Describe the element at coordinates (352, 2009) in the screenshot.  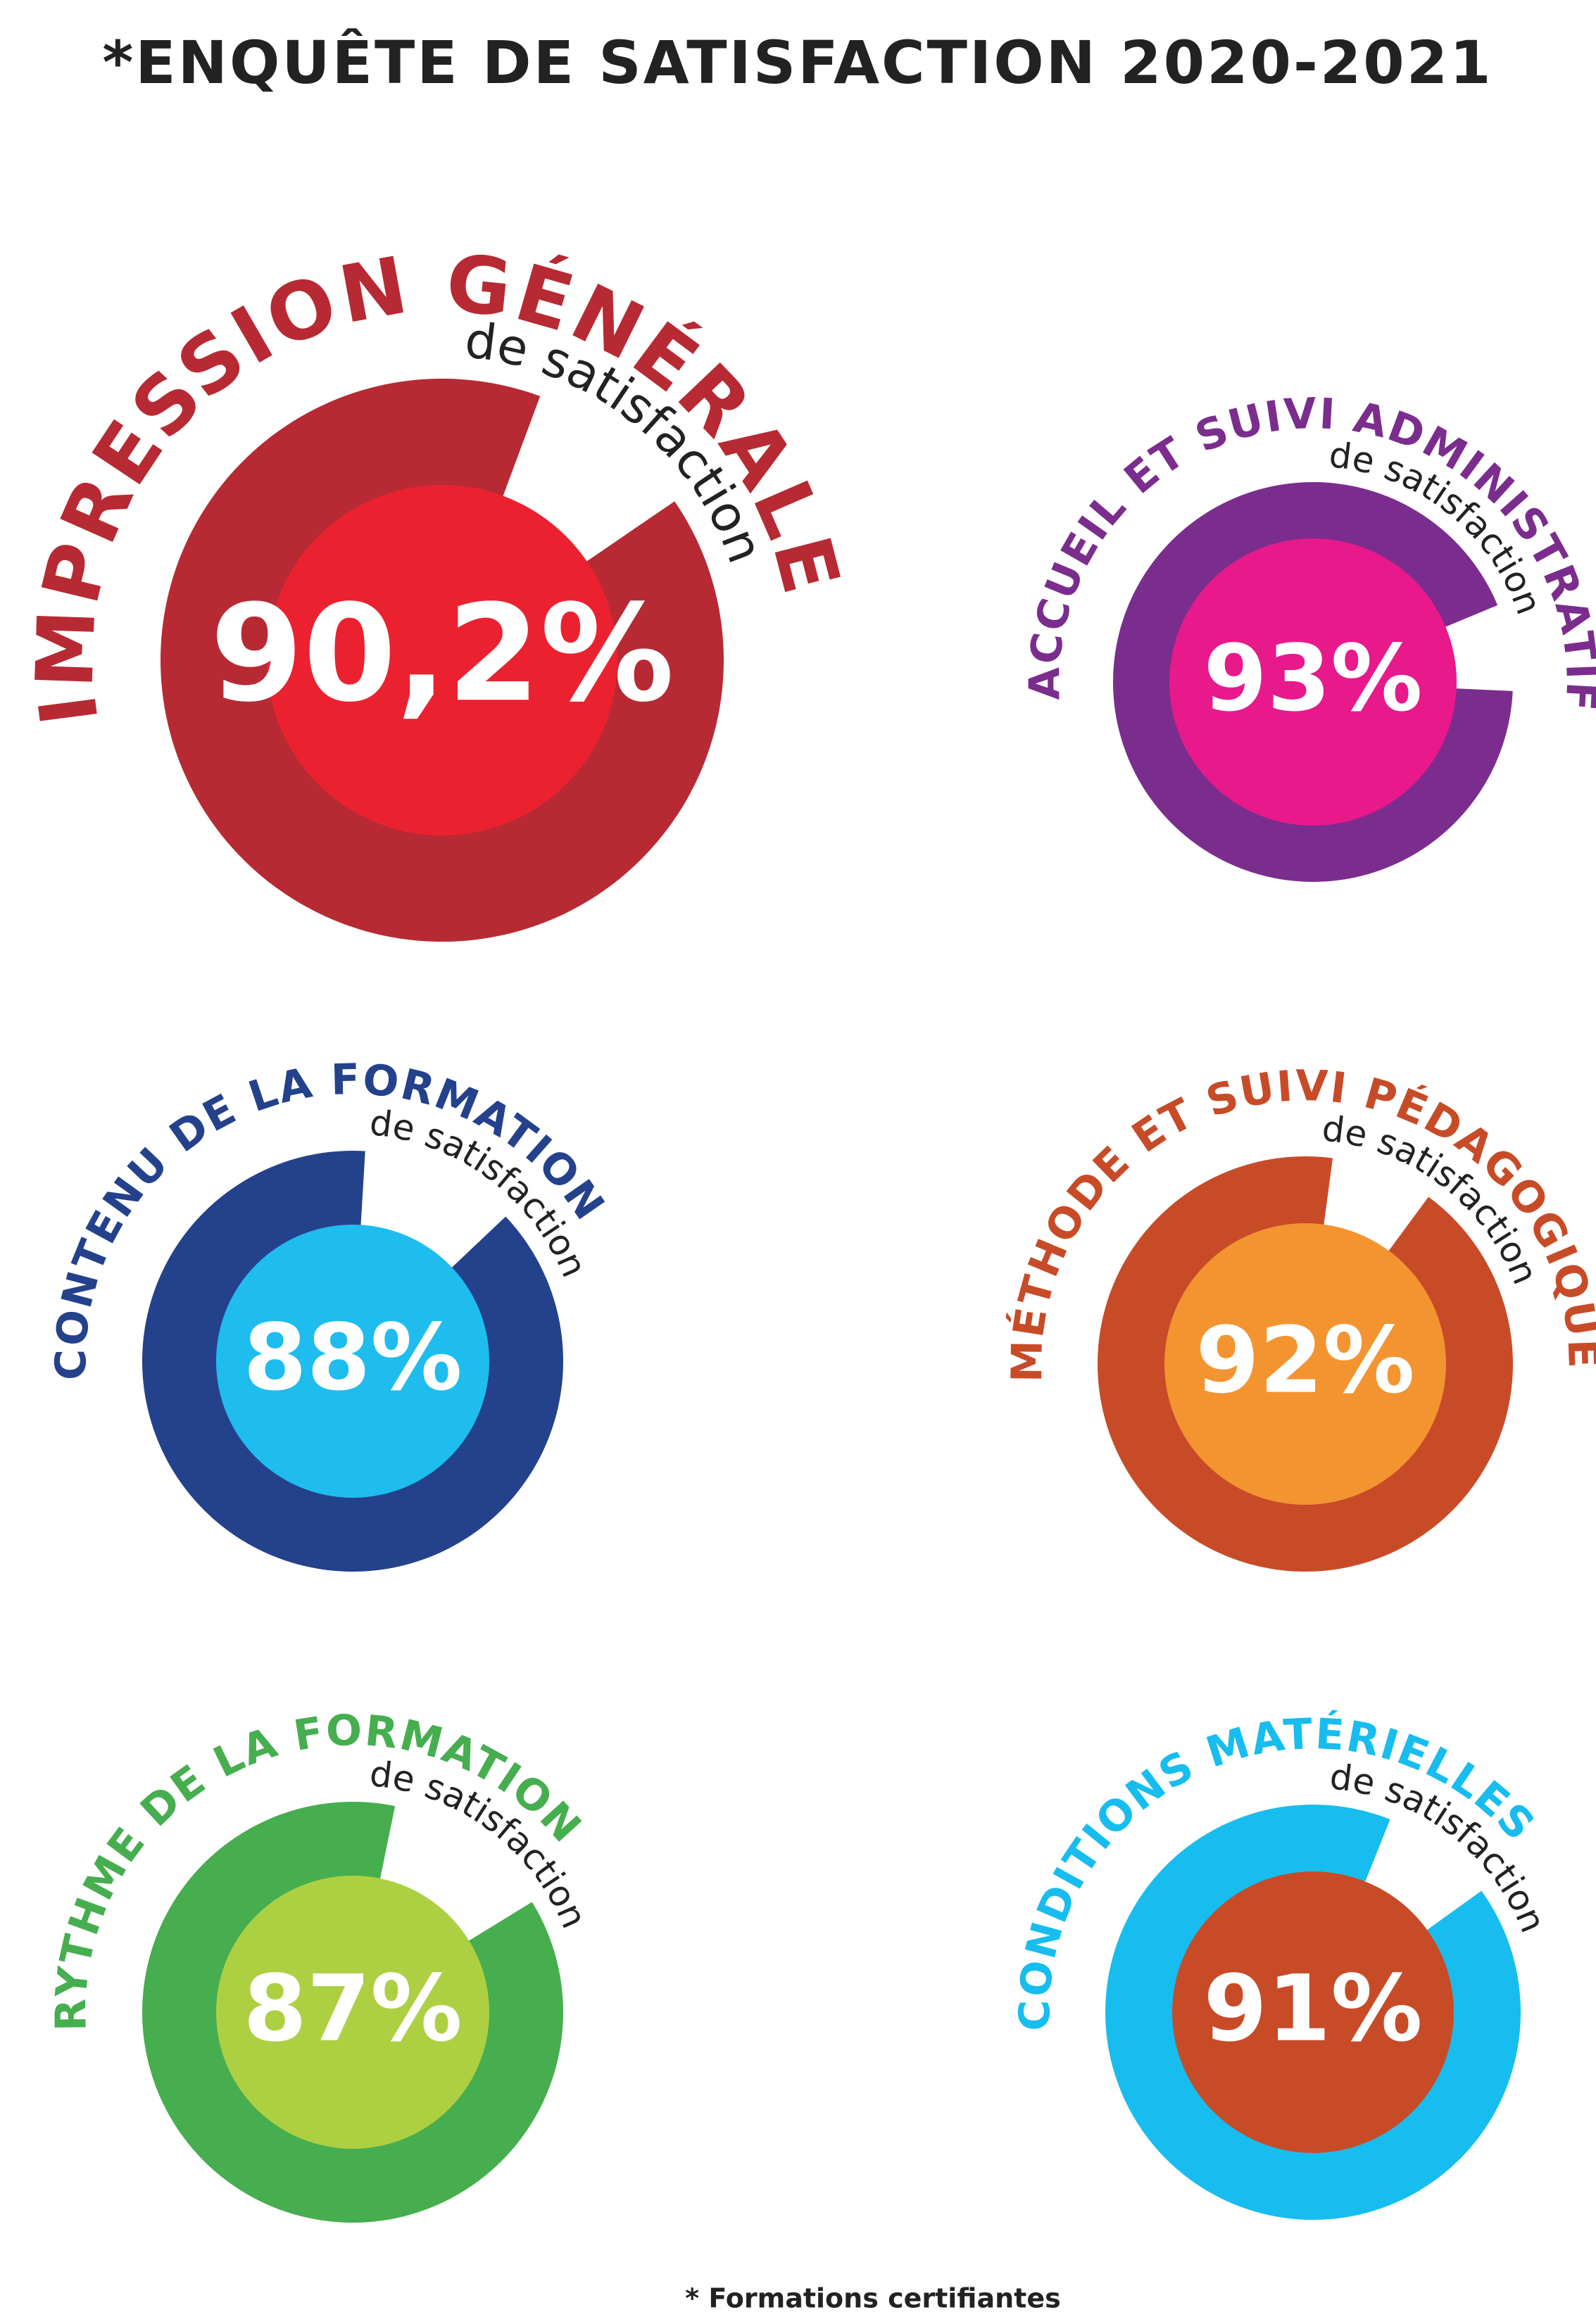
I see `value-label: 87%` at that location.